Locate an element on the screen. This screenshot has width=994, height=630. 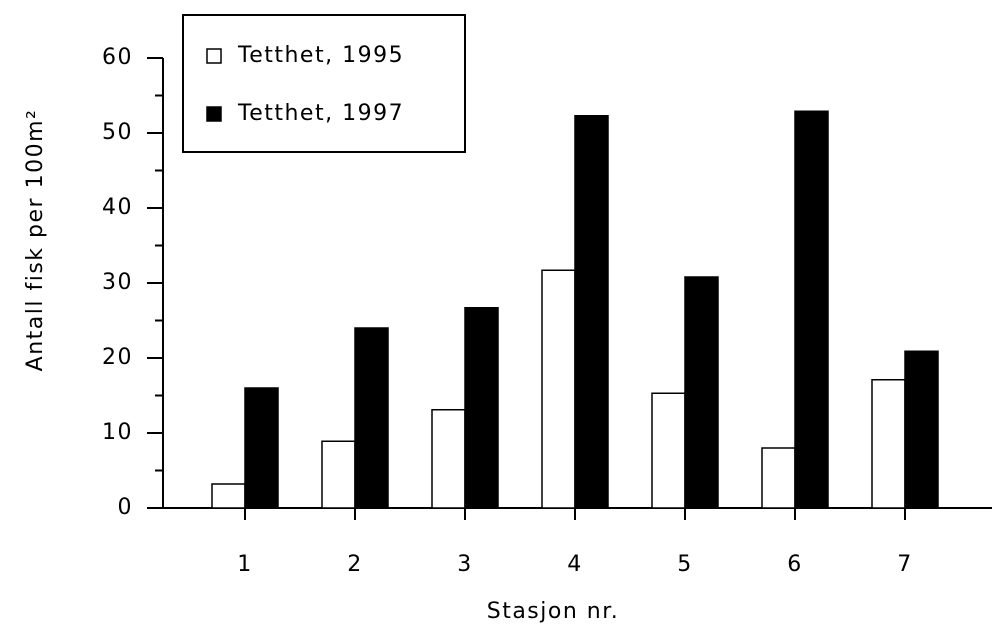
x-tick-label: 7 is located at coordinates (905, 564).